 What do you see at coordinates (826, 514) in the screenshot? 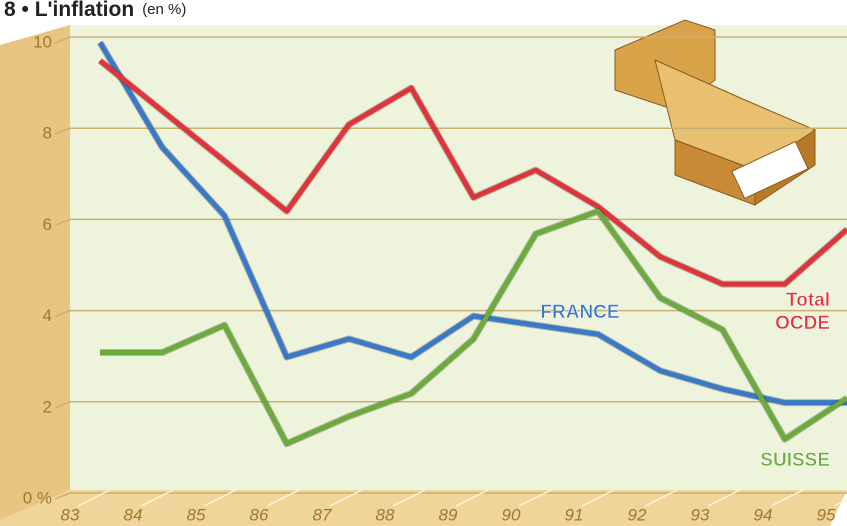
I see `x-tick-label: 95` at bounding box center [826, 514].